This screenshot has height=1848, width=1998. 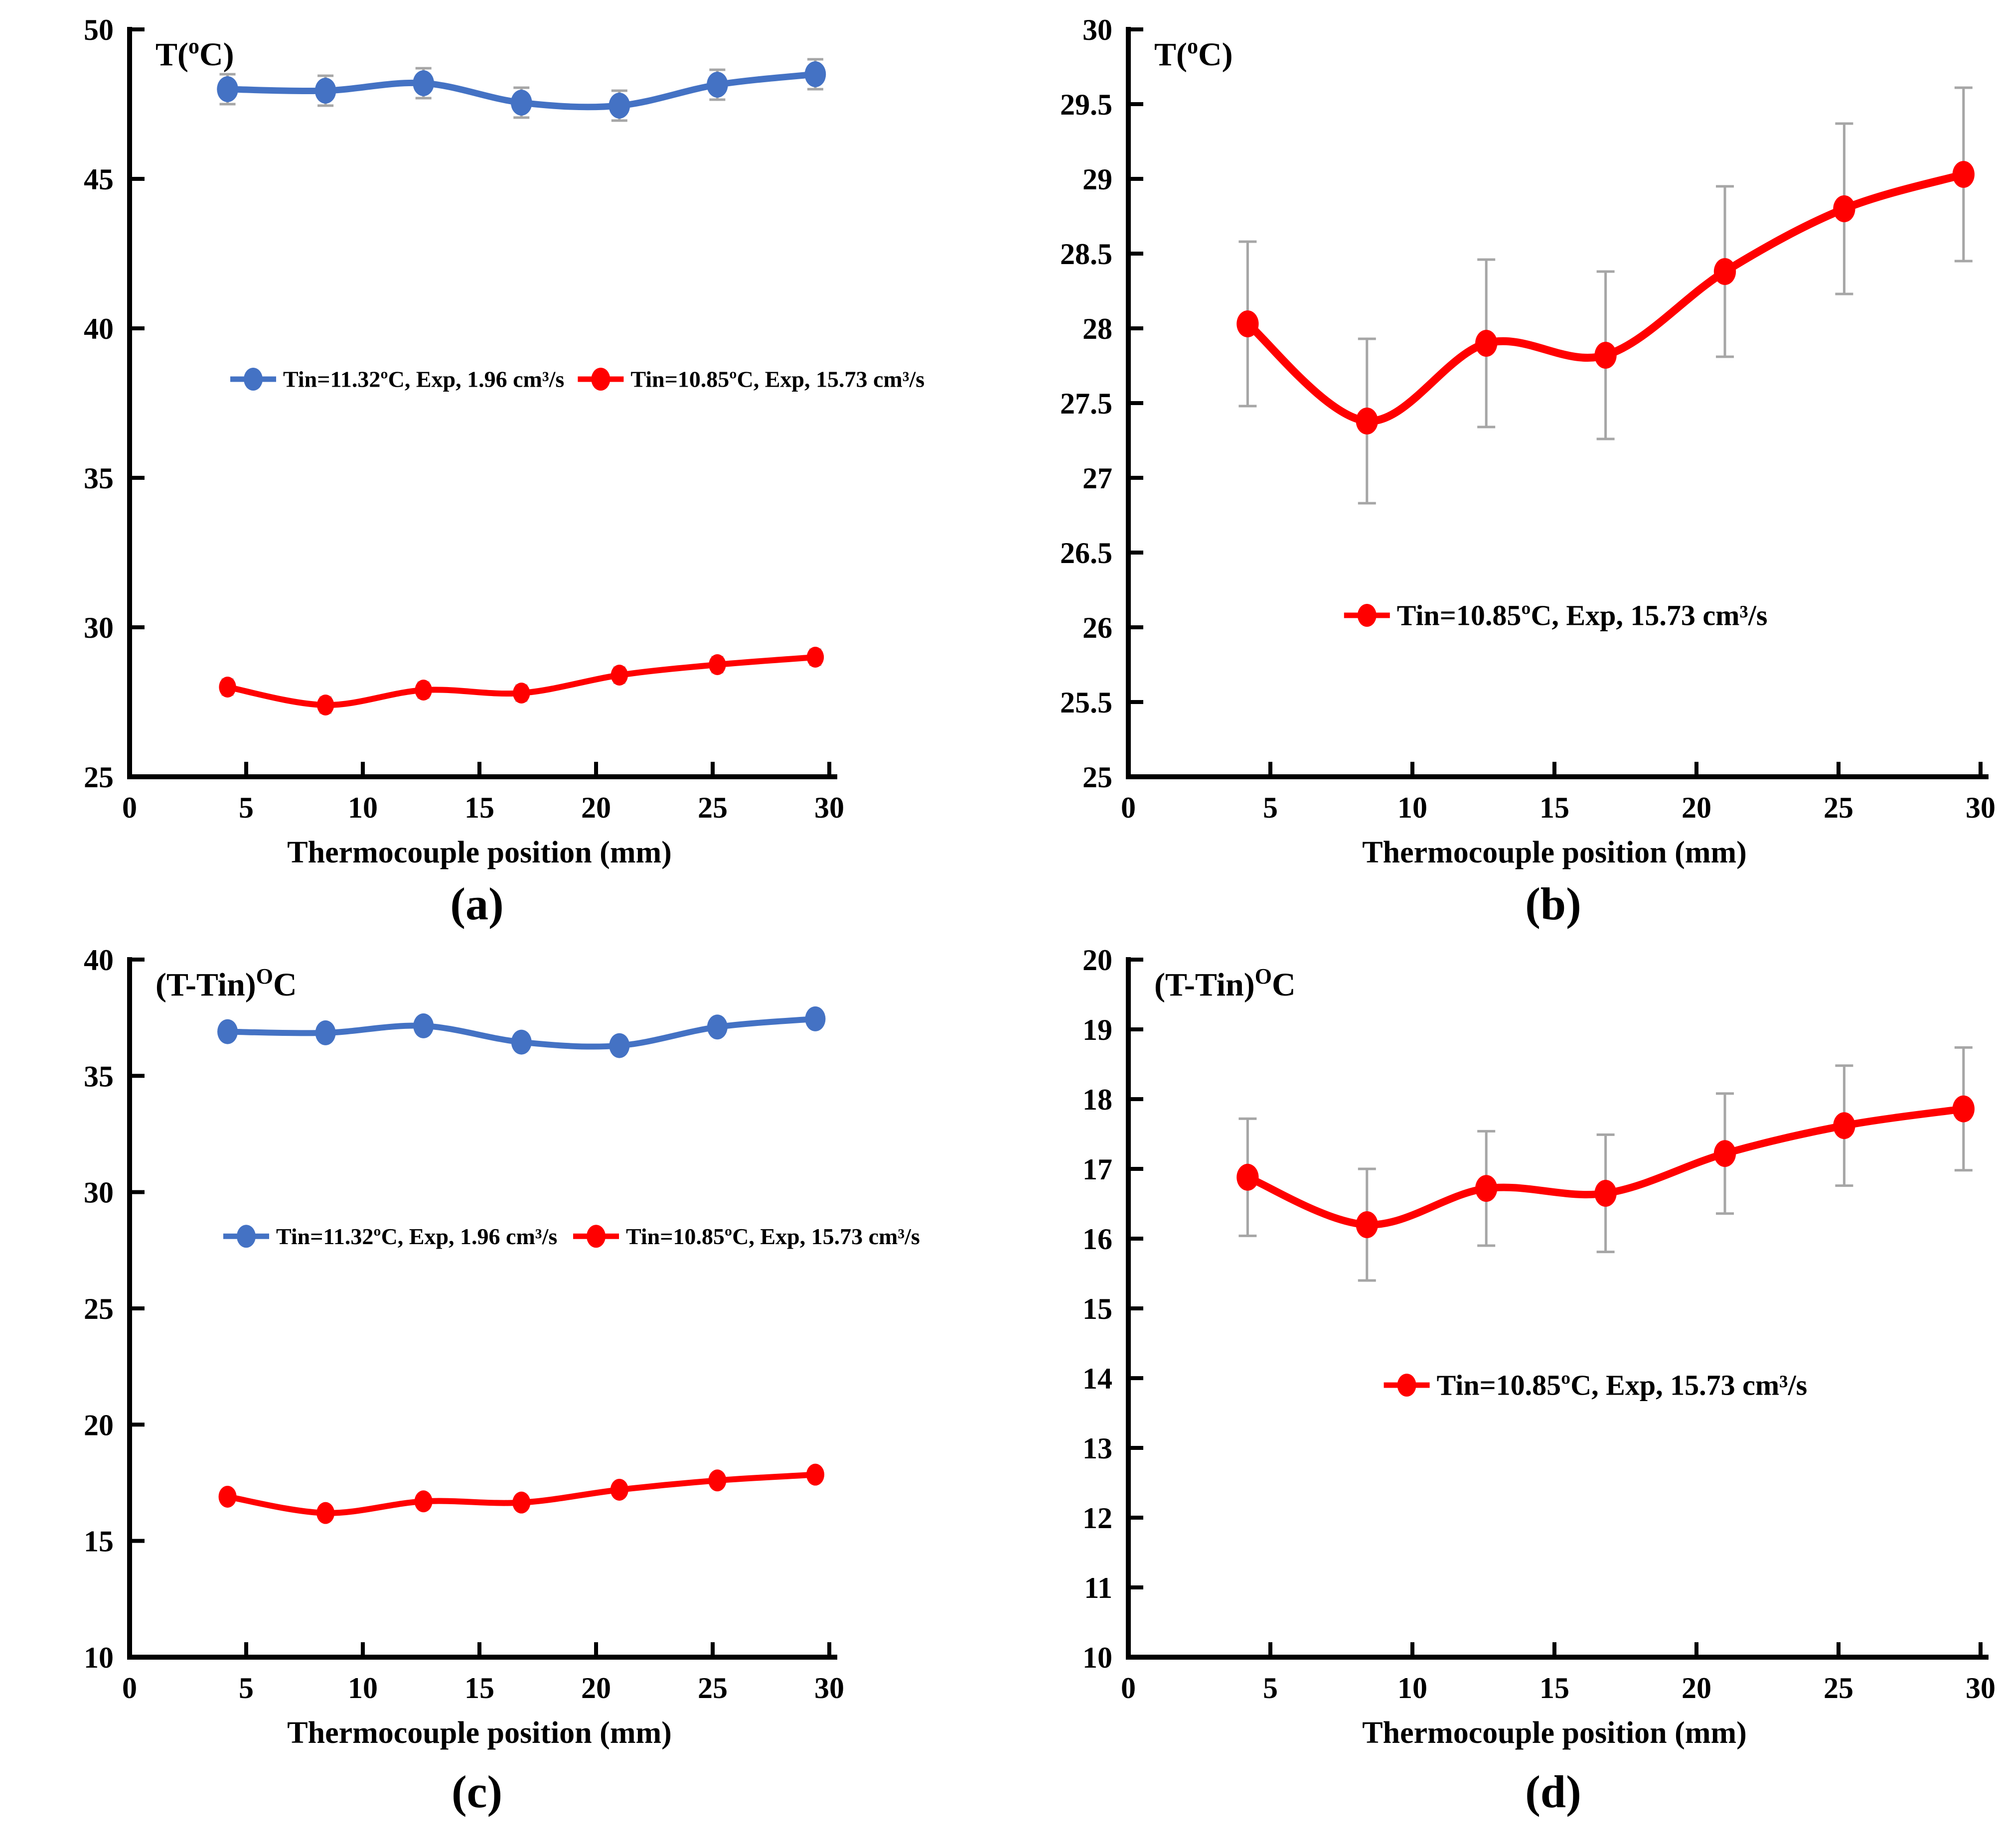 I want to click on y-tick-label: 26, so click(x=1097, y=628).